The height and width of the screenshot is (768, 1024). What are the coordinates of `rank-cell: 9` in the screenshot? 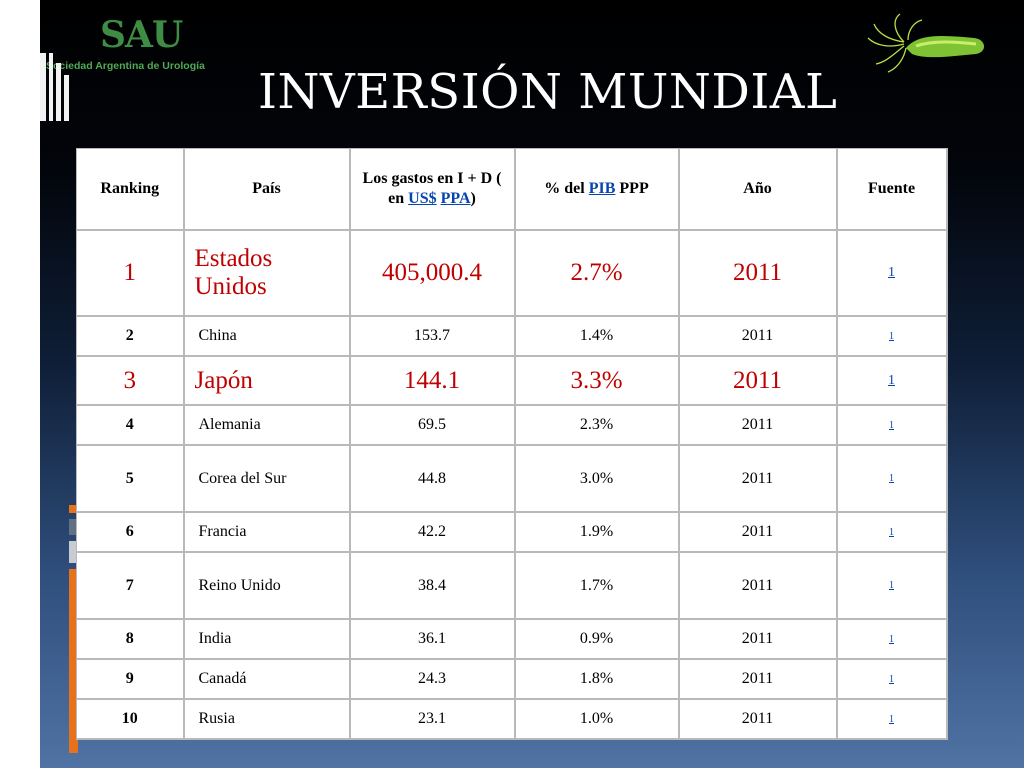 It's located at (130, 679).